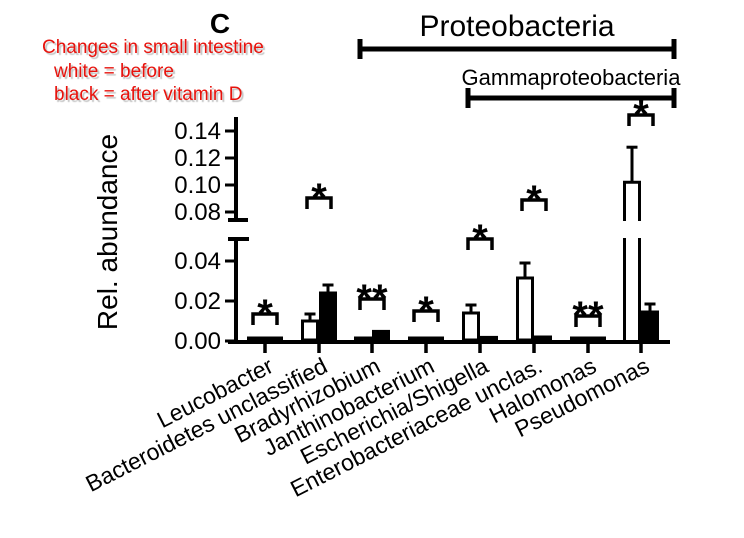  What do you see at coordinates (516, 26) in the screenshot?
I see `phylum-bracket-label: Proteobacteria` at bounding box center [516, 26].